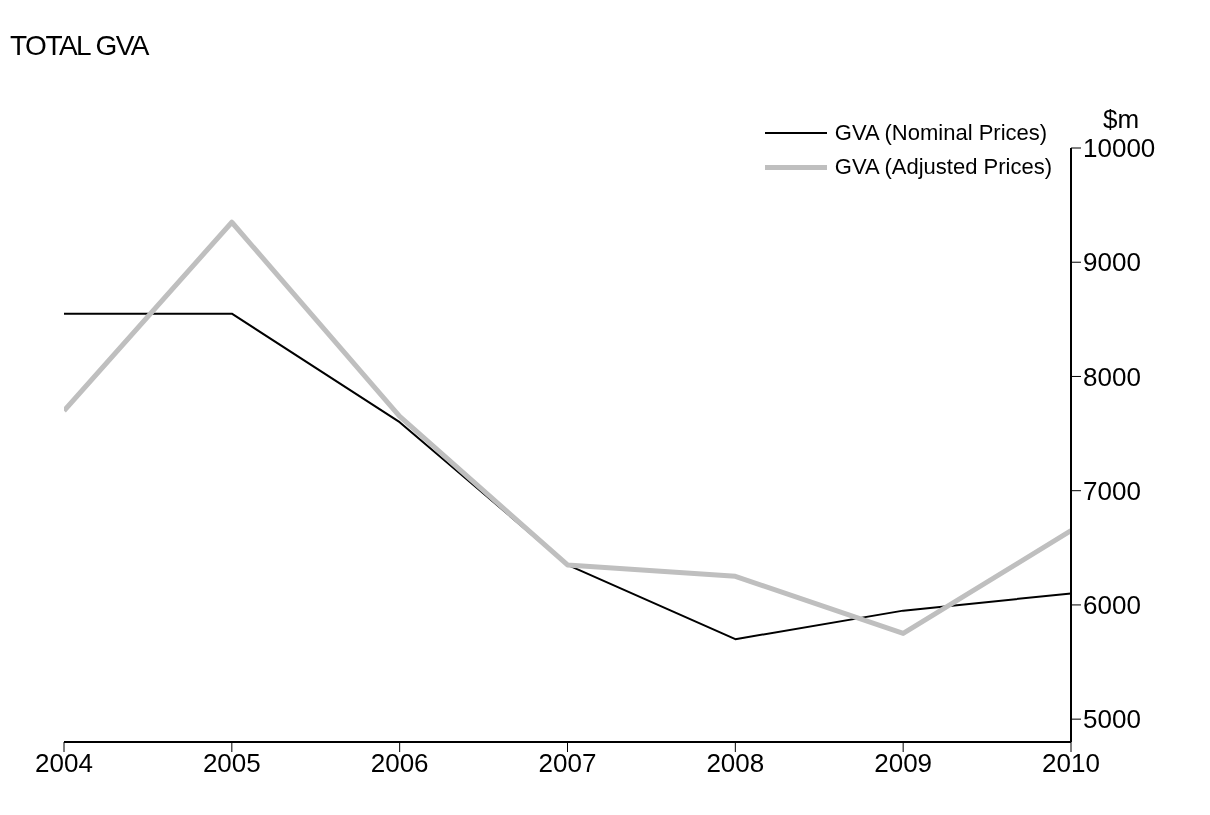  I want to click on legend-label: GVA (Adjusted Prices), so click(943, 167).